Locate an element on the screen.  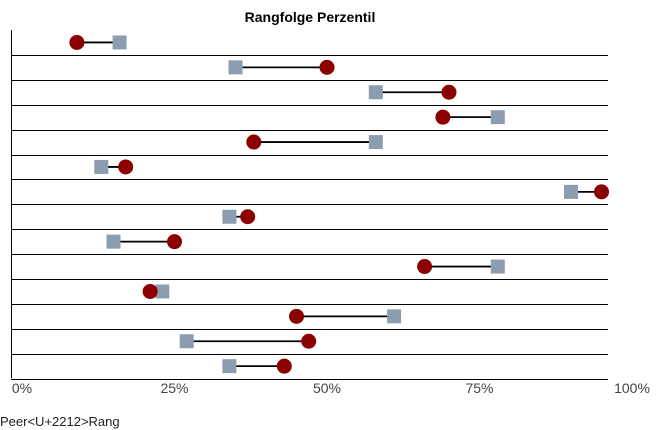
chart-title: Rangfolge Perzentil is located at coordinates (310, 17).